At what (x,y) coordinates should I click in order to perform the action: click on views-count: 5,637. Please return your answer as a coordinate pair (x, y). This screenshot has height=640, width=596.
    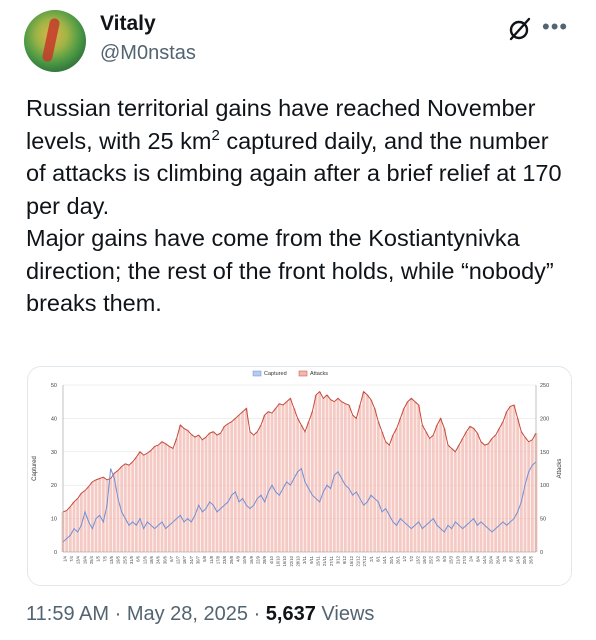
    Looking at the image, I should click on (290, 614).